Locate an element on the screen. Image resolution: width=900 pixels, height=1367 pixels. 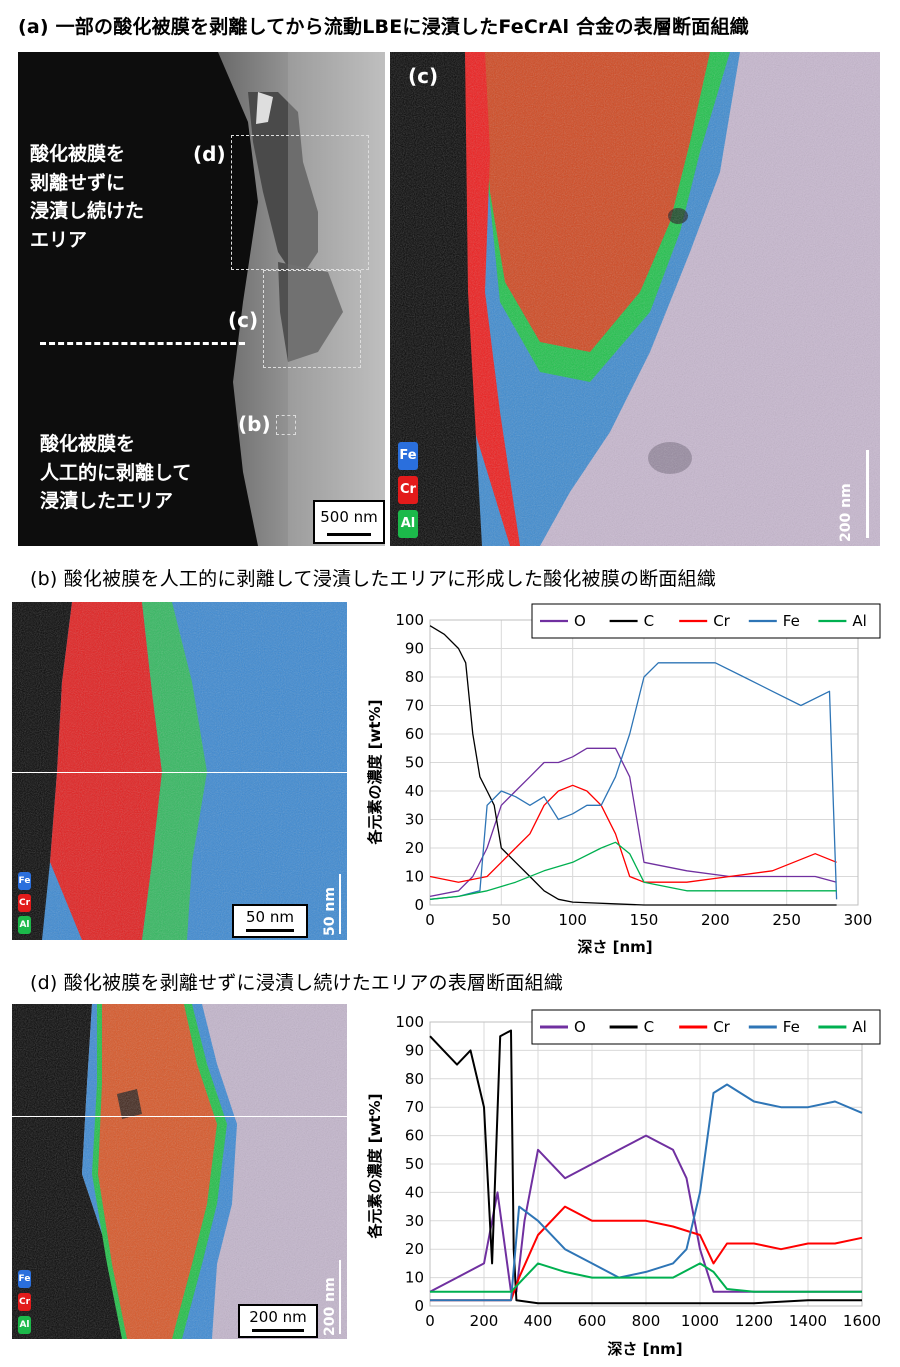
chart-b-ytick-label: 20 is located at coordinates (414, 848).